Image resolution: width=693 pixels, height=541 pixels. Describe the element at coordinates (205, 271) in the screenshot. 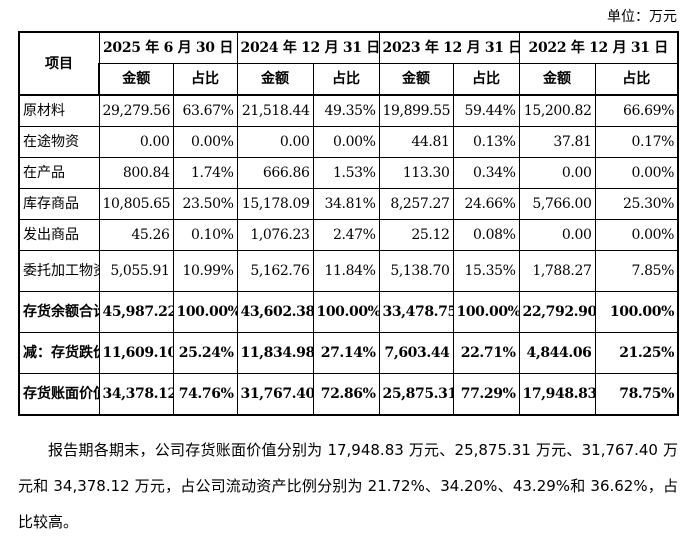

I see `cell-ratio: 10.99%` at that location.